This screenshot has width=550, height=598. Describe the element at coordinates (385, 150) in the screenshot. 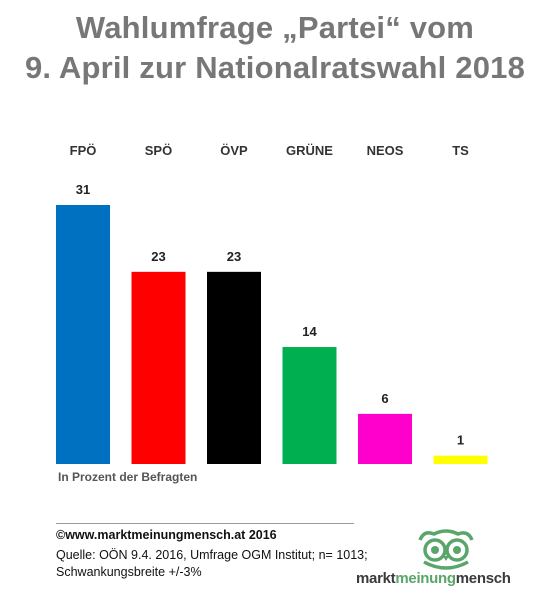

I see `category-label-neos: NEOS` at that location.